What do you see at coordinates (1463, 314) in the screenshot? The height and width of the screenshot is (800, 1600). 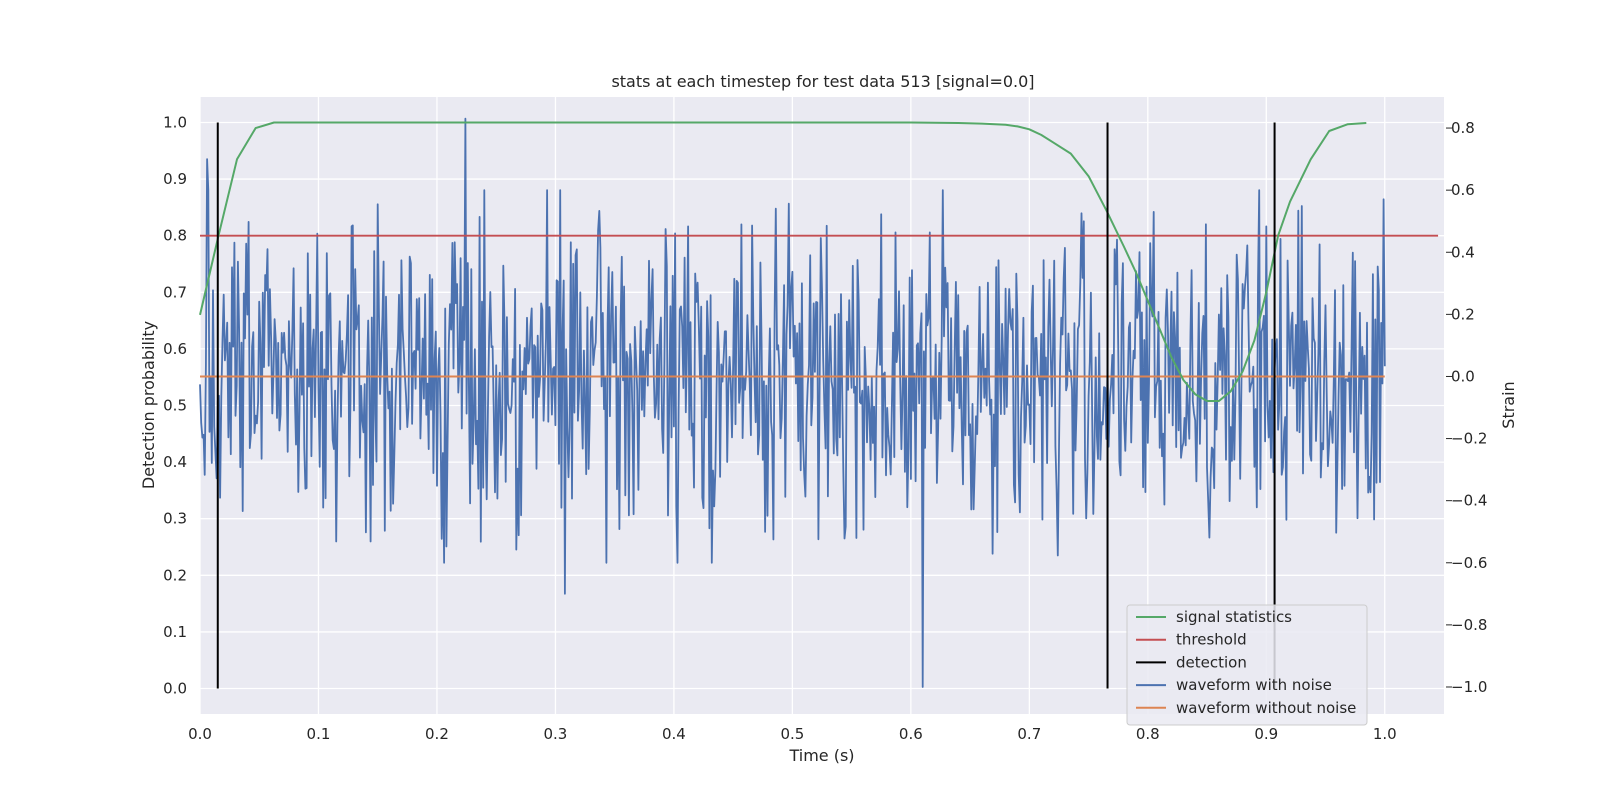 I see `y-right-tick-label: 0.2` at bounding box center [1463, 314].